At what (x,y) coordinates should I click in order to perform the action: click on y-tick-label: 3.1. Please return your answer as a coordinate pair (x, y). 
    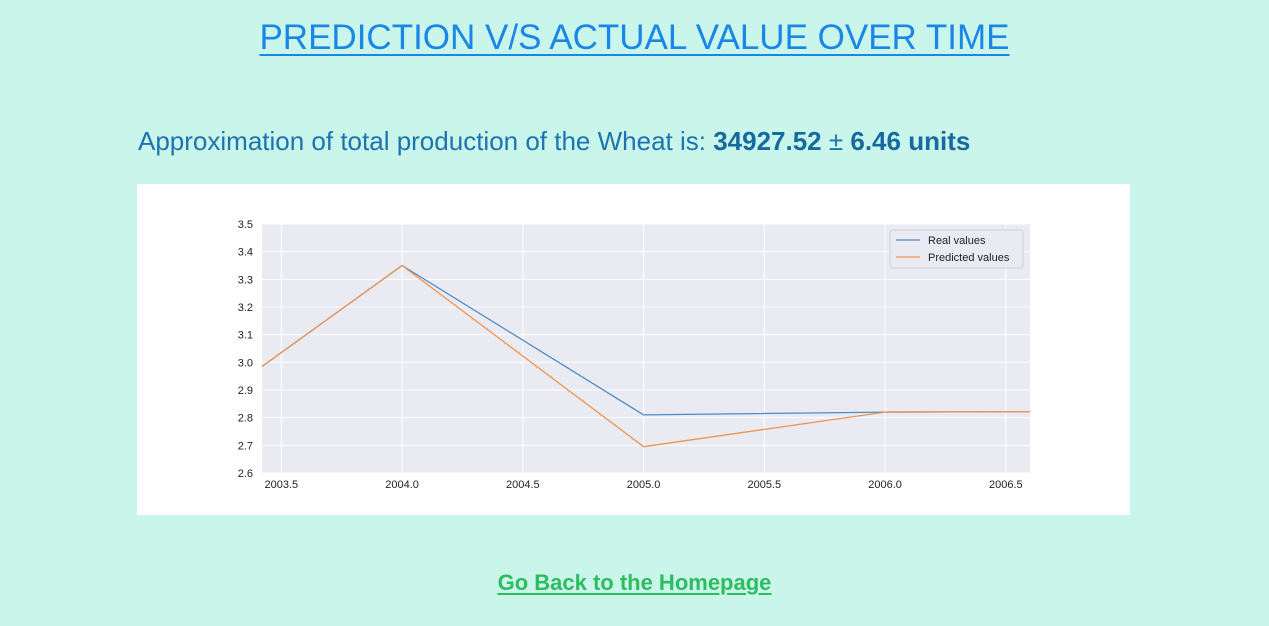
    Looking at the image, I should click on (245, 336).